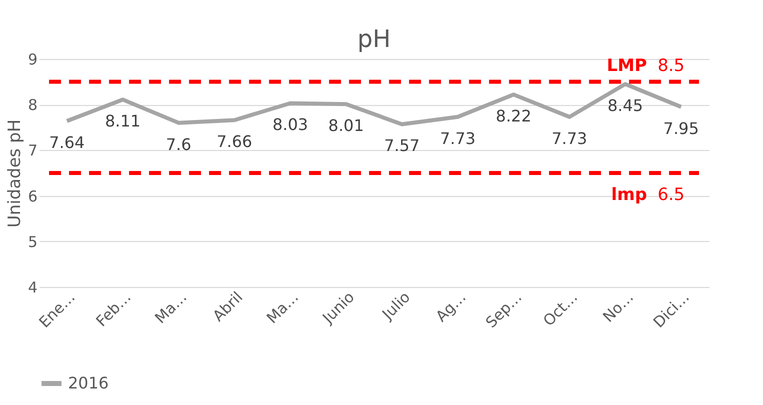 The height and width of the screenshot is (405, 763). What do you see at coordinates (346, 126) in the screenshot?
I see `data-label: 8.01` at bounding box center [346, 126].